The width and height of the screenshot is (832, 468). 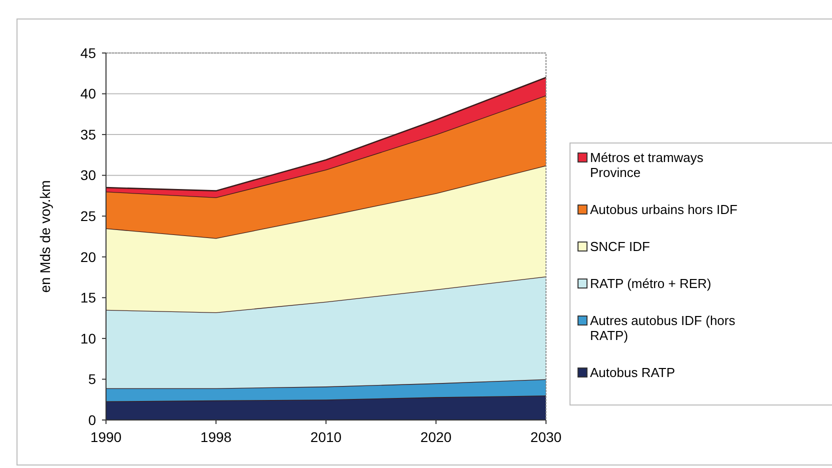 What do you see at coordinates (88, 134) in the screenshot?
I see `y-tick-label: 35` at bounding box center [88, 134].